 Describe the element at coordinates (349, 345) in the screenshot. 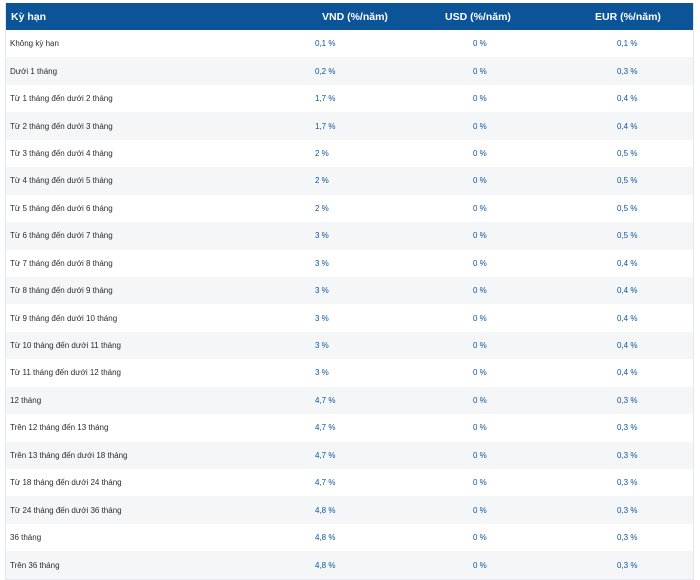

I see `table-row: Từ 10 tháng đến dưới 11 tháng 3 % 0 % 0,4 %` at that location.